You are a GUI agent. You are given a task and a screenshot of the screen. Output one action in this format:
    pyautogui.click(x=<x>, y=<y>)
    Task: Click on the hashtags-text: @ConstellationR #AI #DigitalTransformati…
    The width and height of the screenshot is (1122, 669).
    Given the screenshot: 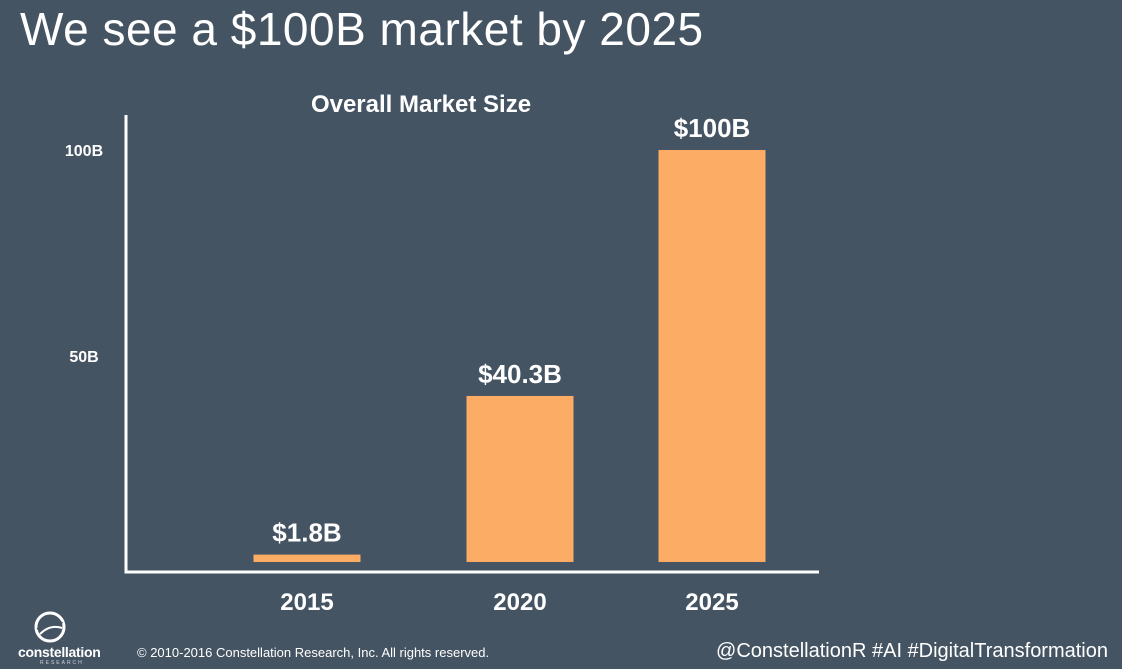 What is the action you would take?
    pyautogui.click(x=912, y=651)
    